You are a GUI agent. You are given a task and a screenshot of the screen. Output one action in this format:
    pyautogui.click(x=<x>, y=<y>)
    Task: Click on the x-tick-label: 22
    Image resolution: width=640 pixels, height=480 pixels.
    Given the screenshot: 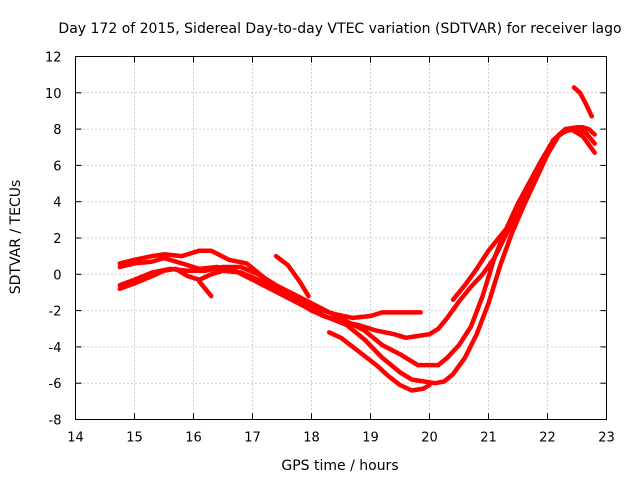 What is the action you would take?
    pyautogui.click(x=547, y=438)
    